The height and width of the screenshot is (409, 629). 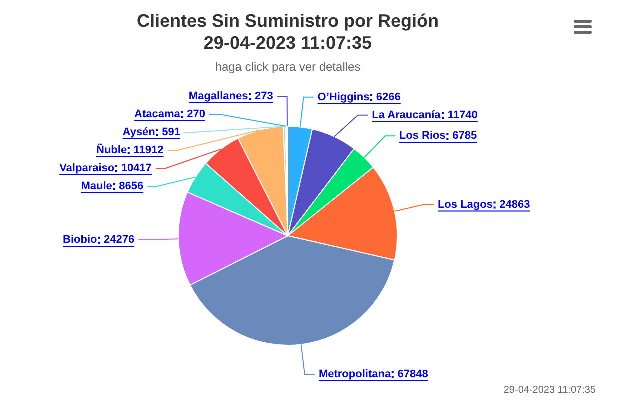 I want to click on data-label: 11912, so click(x=149, y=150).